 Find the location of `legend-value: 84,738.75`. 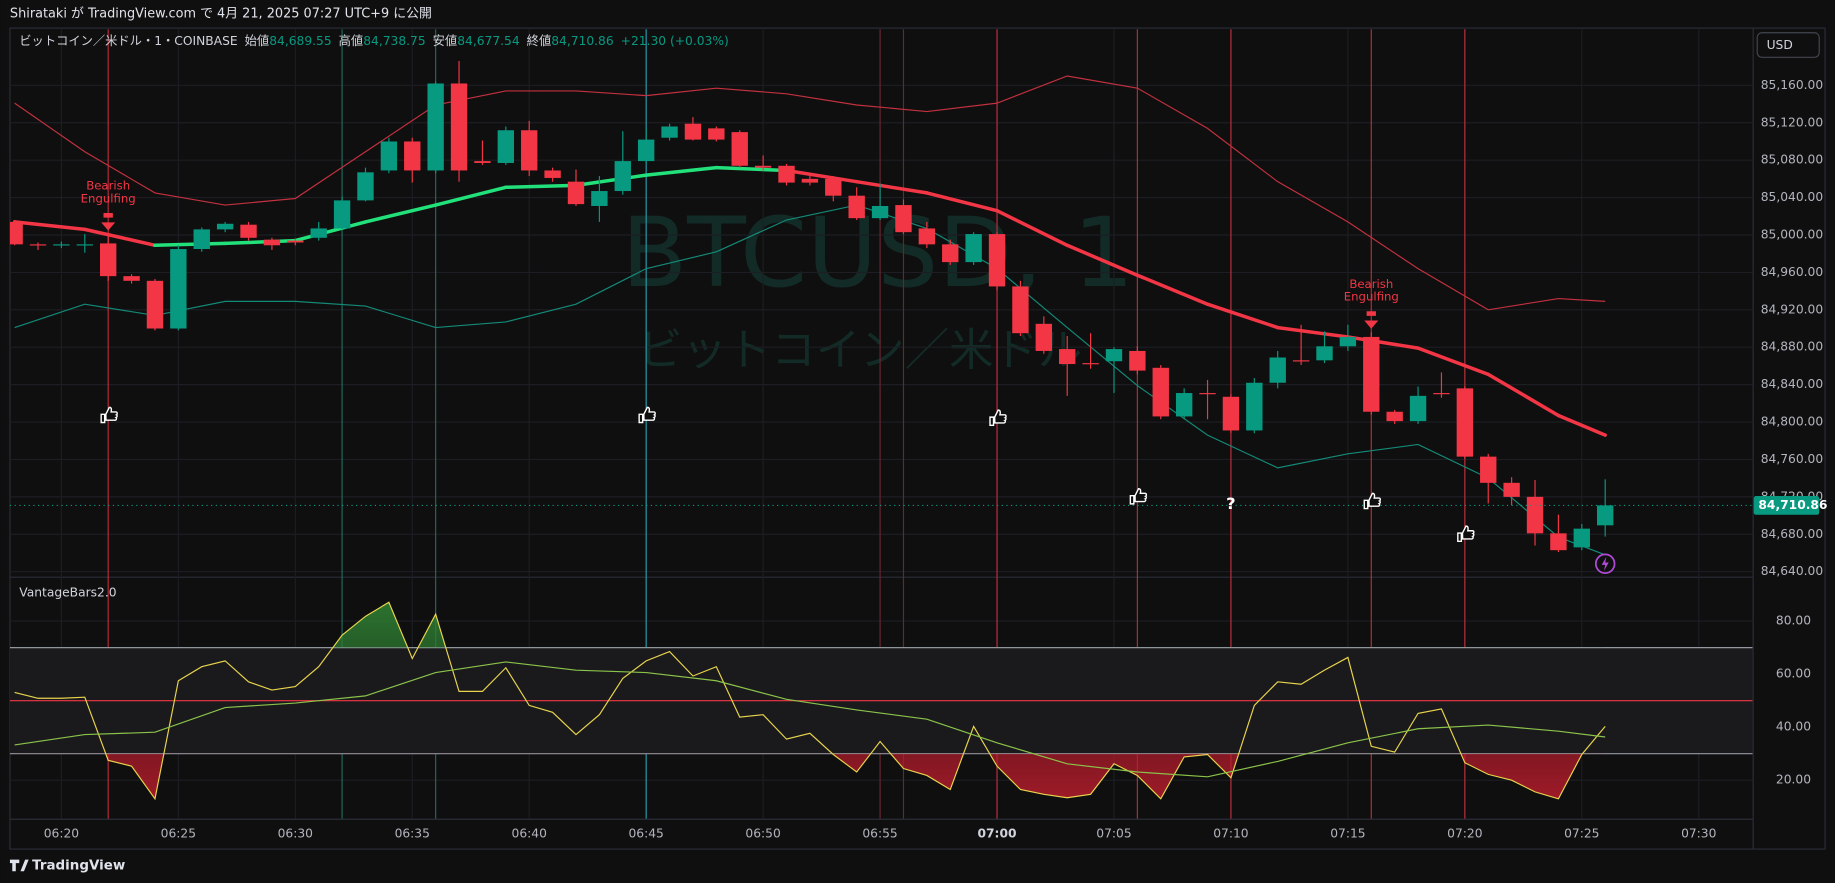

legend-value: 84,738.75 is located at coordinates (394, 40).